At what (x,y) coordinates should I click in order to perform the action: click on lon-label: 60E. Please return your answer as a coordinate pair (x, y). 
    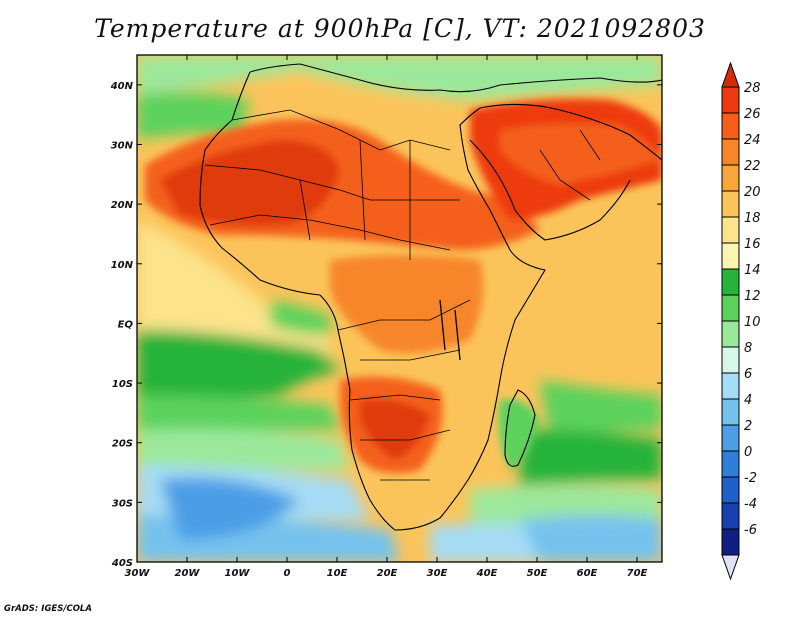
    Looking at the image, I should click on (587, 573).